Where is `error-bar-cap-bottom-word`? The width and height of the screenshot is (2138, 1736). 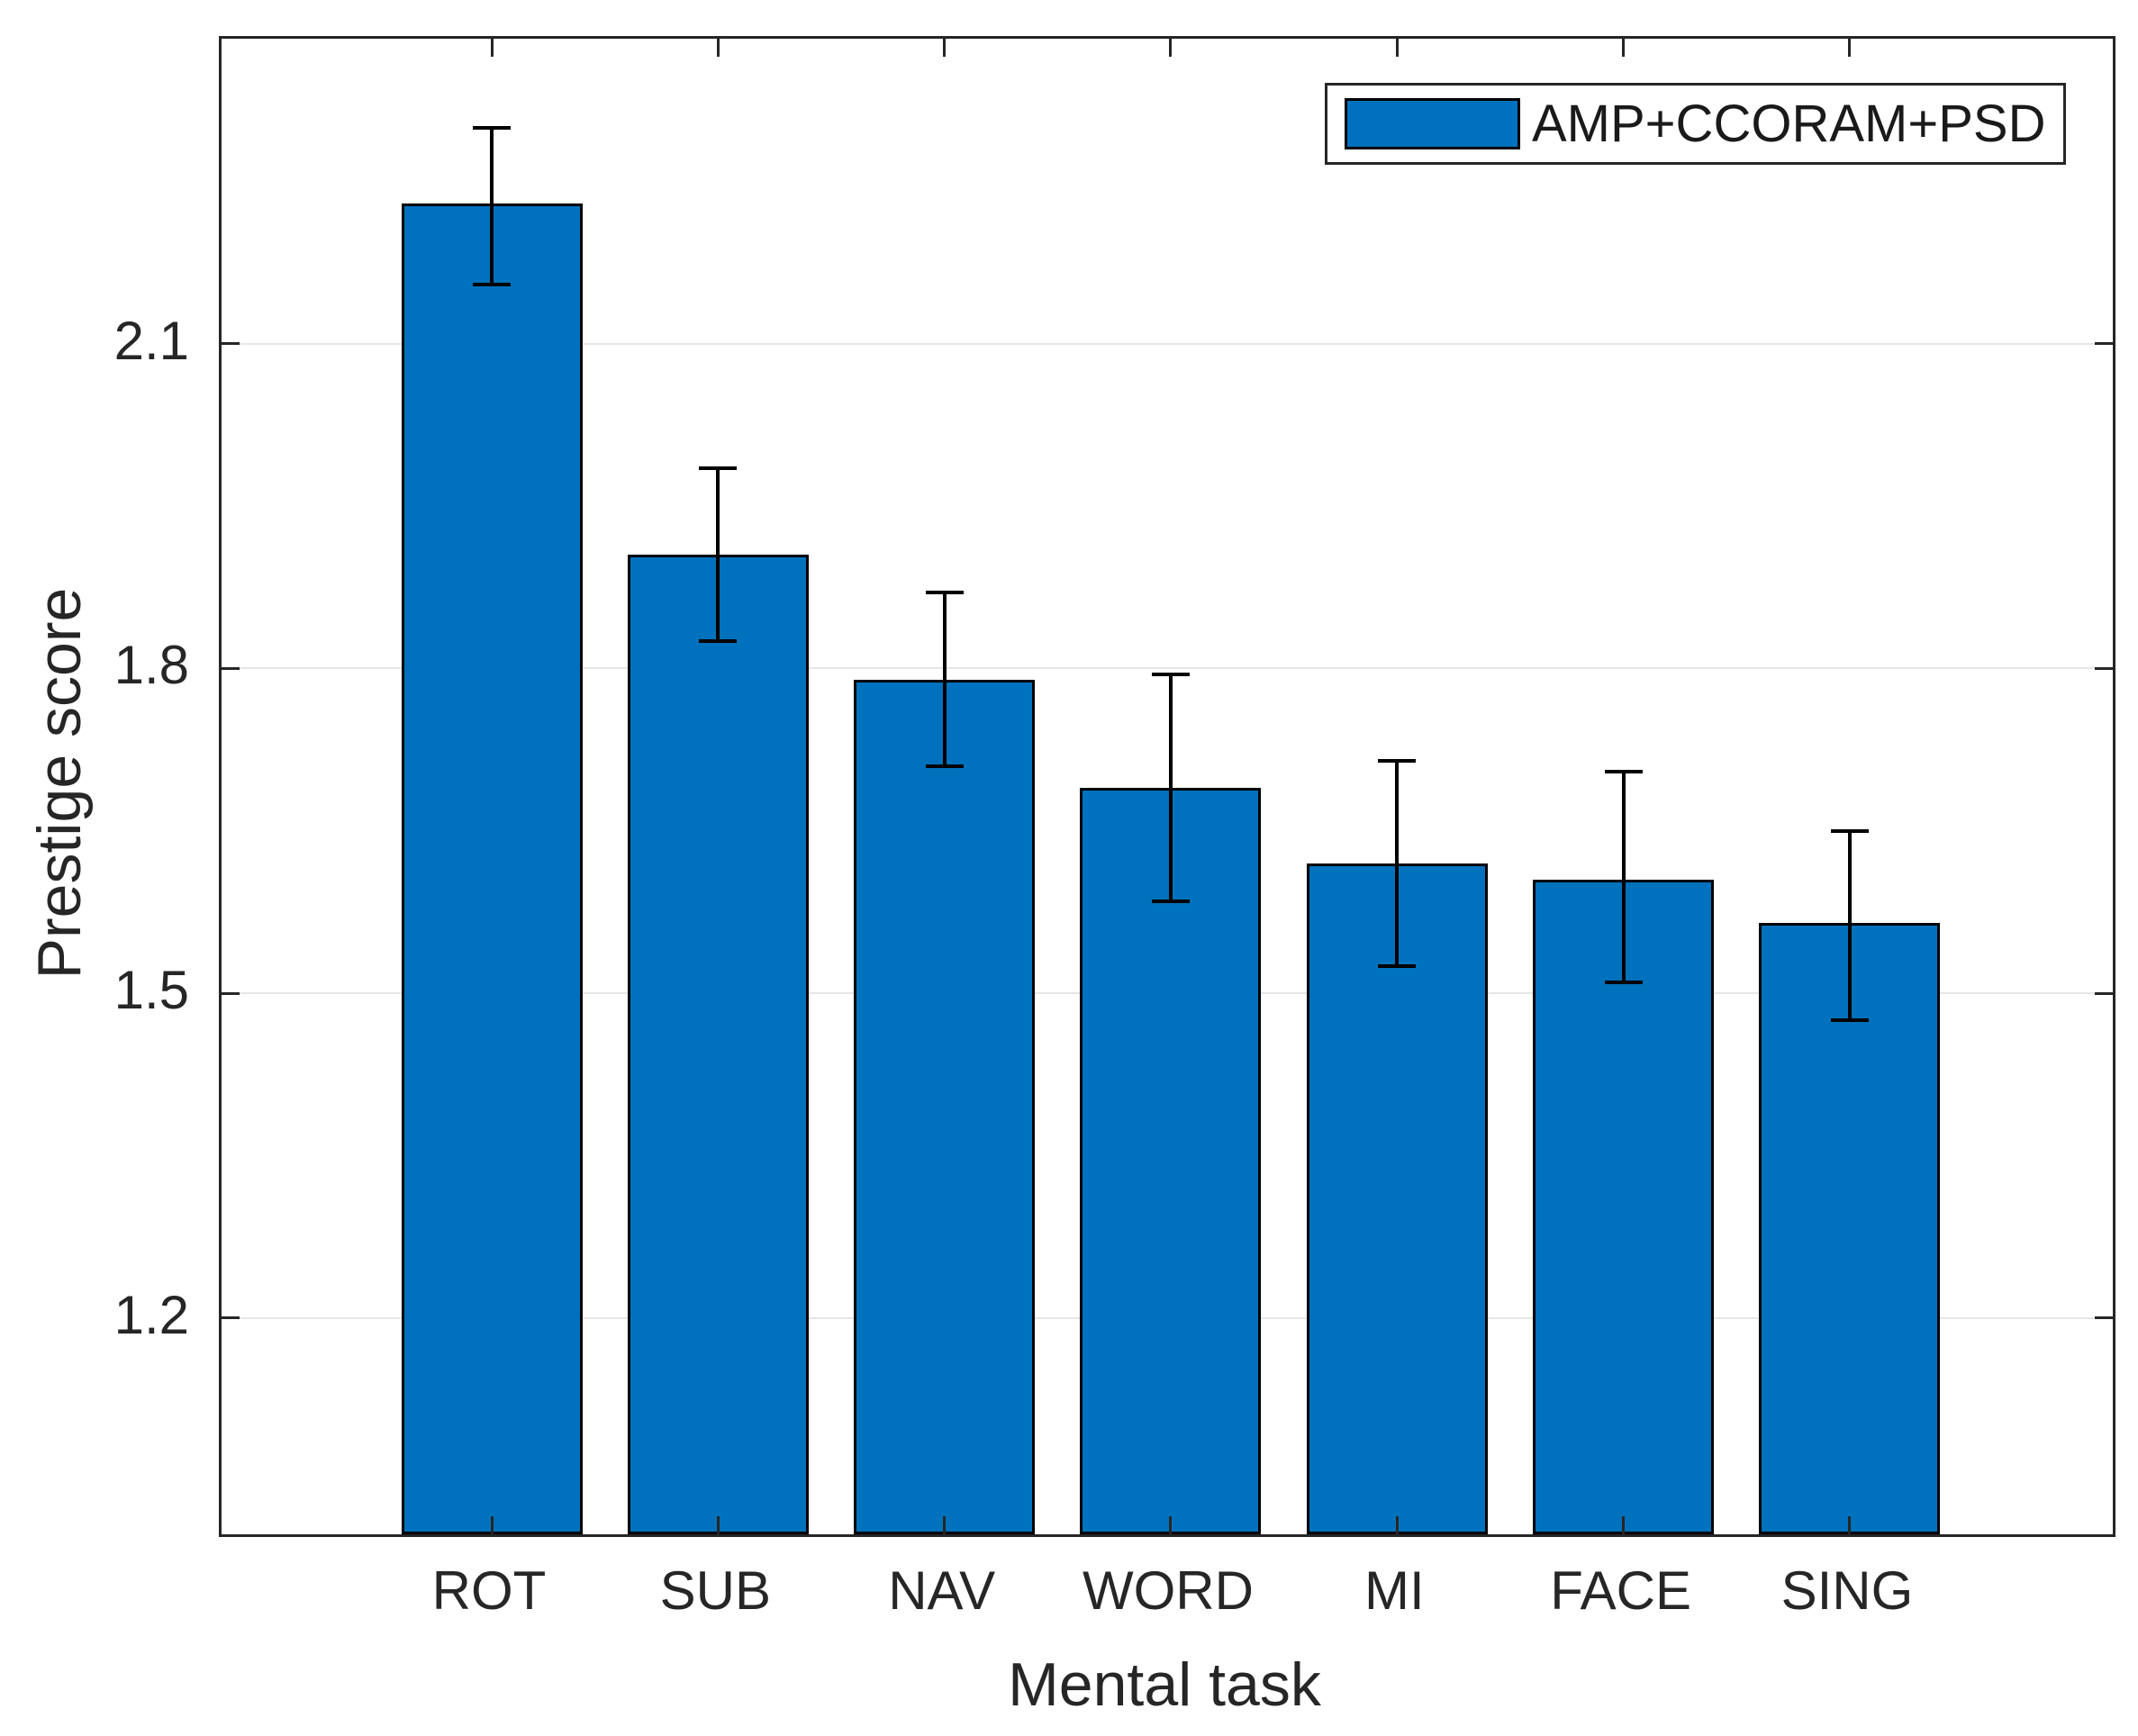 error-bar-cap-bottom-word is located at coordinates (1170, 901).